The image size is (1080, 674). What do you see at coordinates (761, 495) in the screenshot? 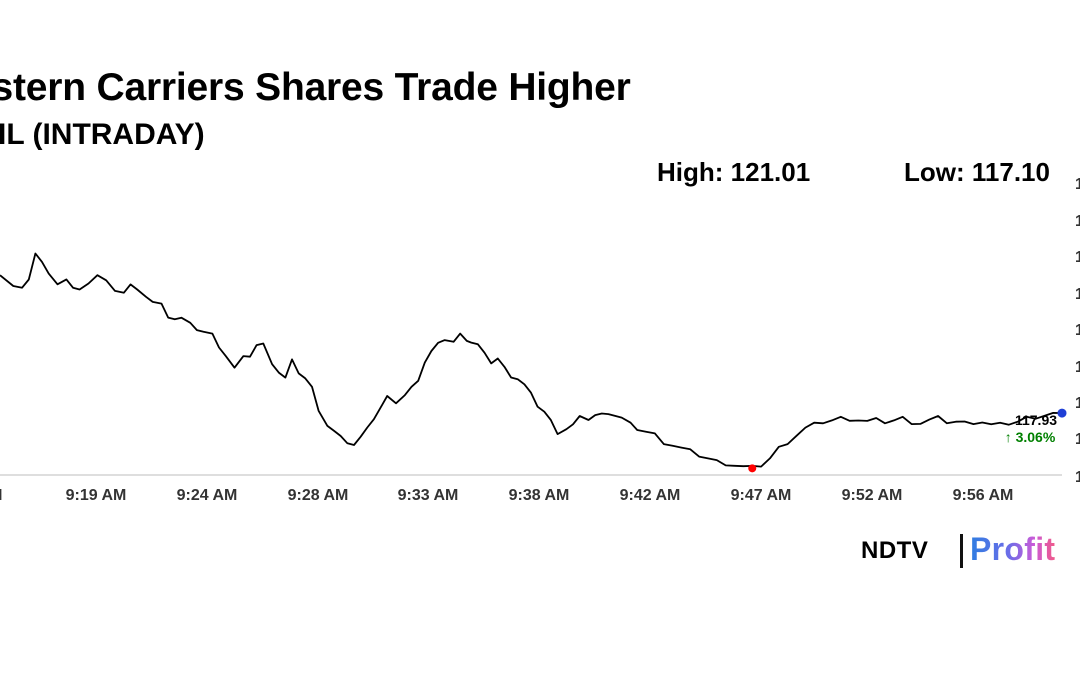
I see `x-tick-label: 9:47 AM` at bounding box center [761, 495].